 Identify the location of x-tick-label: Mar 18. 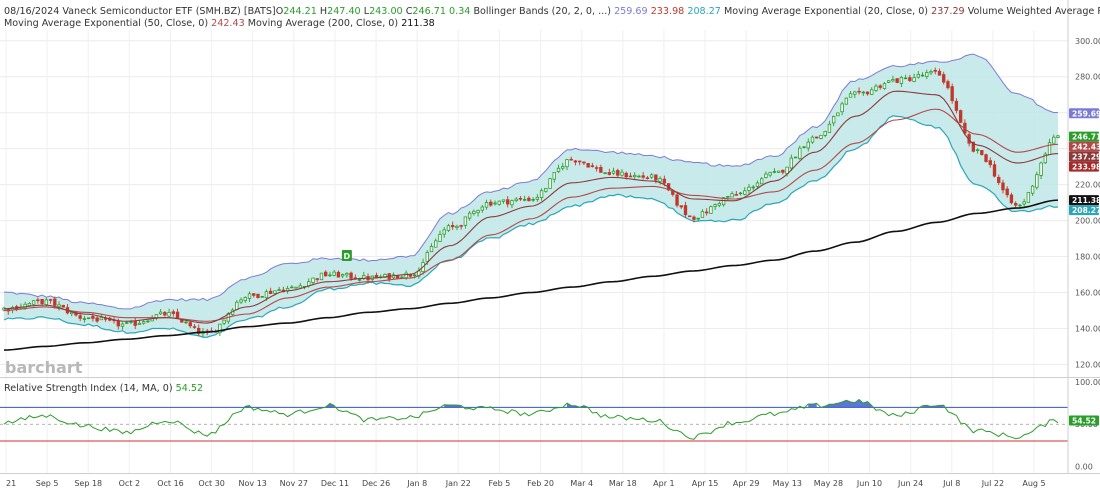
(623, 483).